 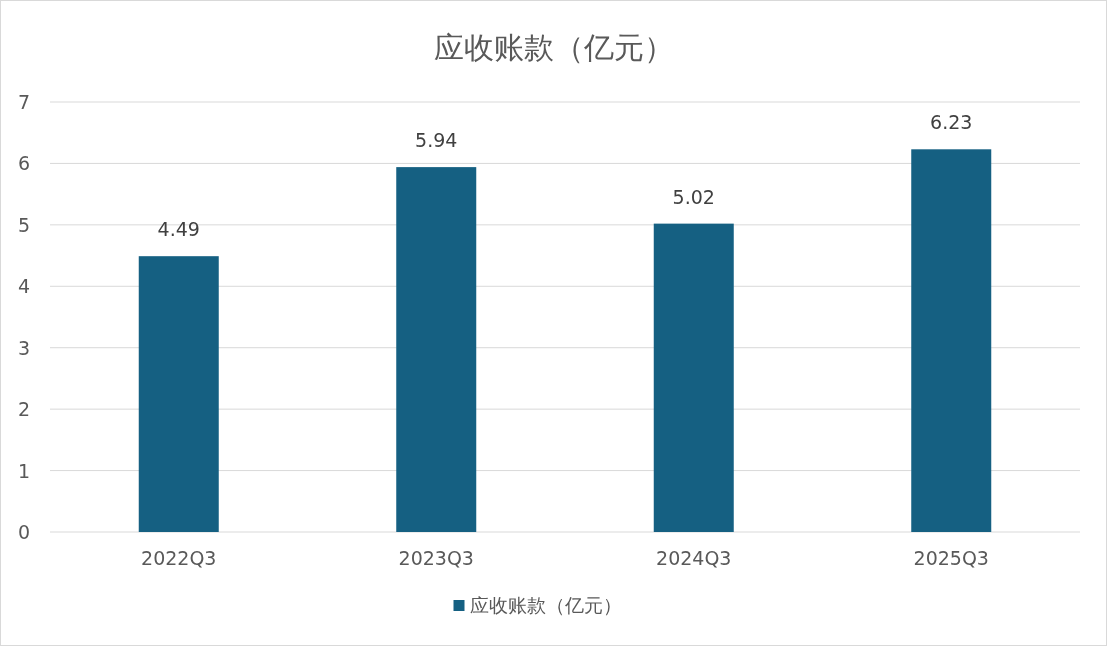 I want to click on x-tick-label: 2025Q3, so click(x=951, y=558).